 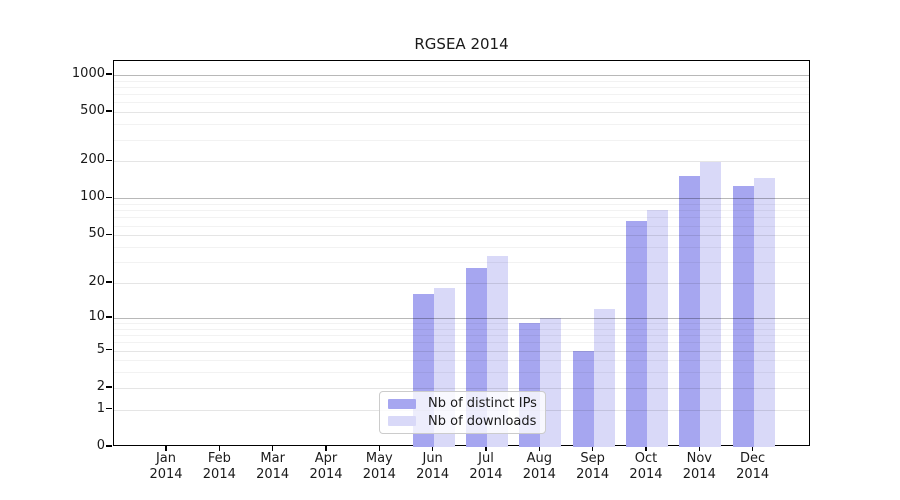 What do you see at coordinates (96, 234) in the screenshot?
I see `y-tick-label-50: 50` at bounding box center [96, 234].